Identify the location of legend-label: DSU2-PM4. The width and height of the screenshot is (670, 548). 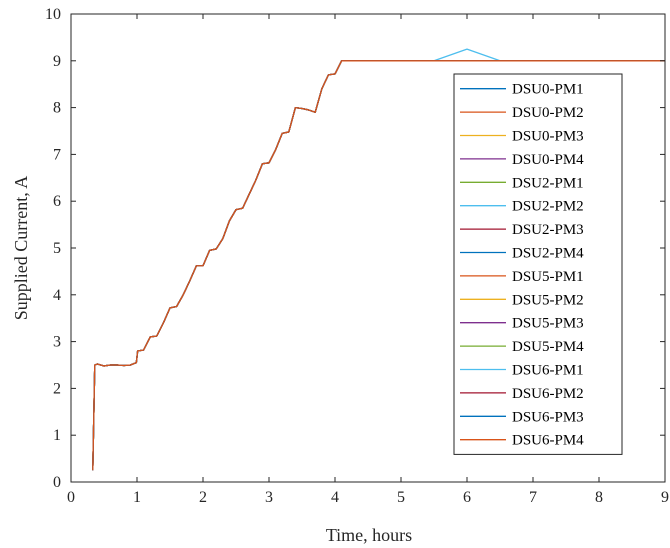
(548, 254).